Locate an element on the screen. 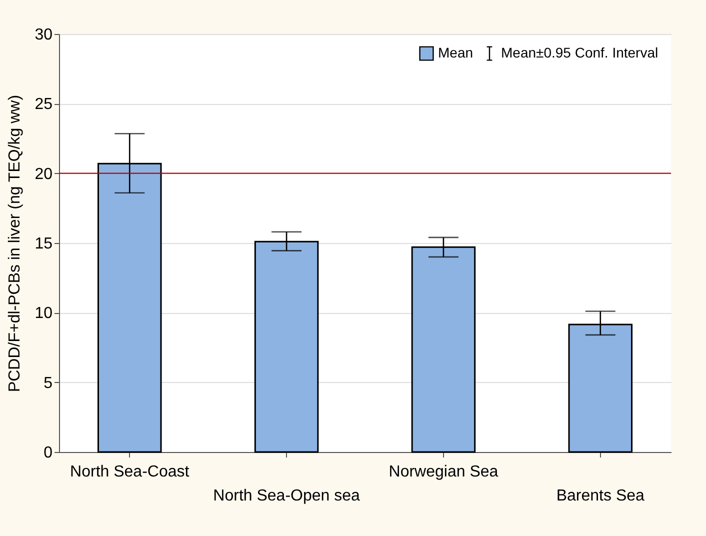 The image size is (706, 536). x-tick-label: Norwegian Sea is located at coordinates (443, 472).